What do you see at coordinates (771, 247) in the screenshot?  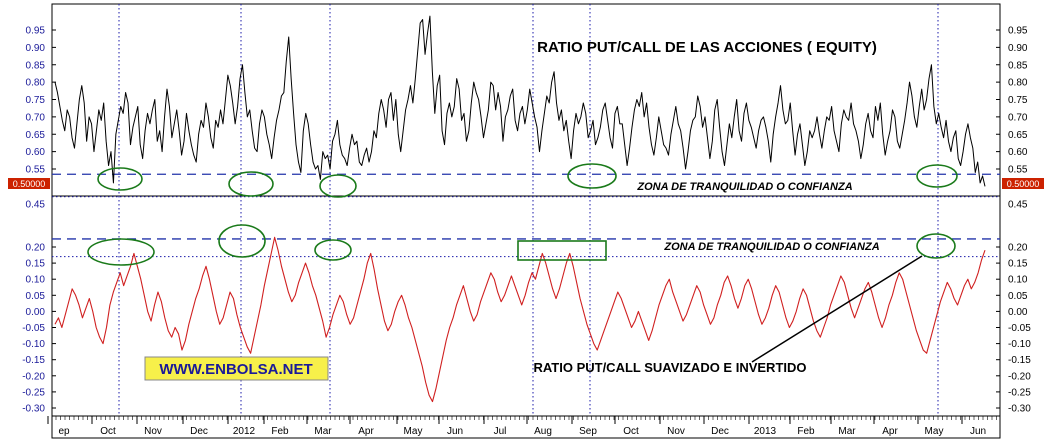 I see `bottom-reference-label: ZONA DE TRANQUILIDAD O CONFIANZA` at bounding box center [771, 247].